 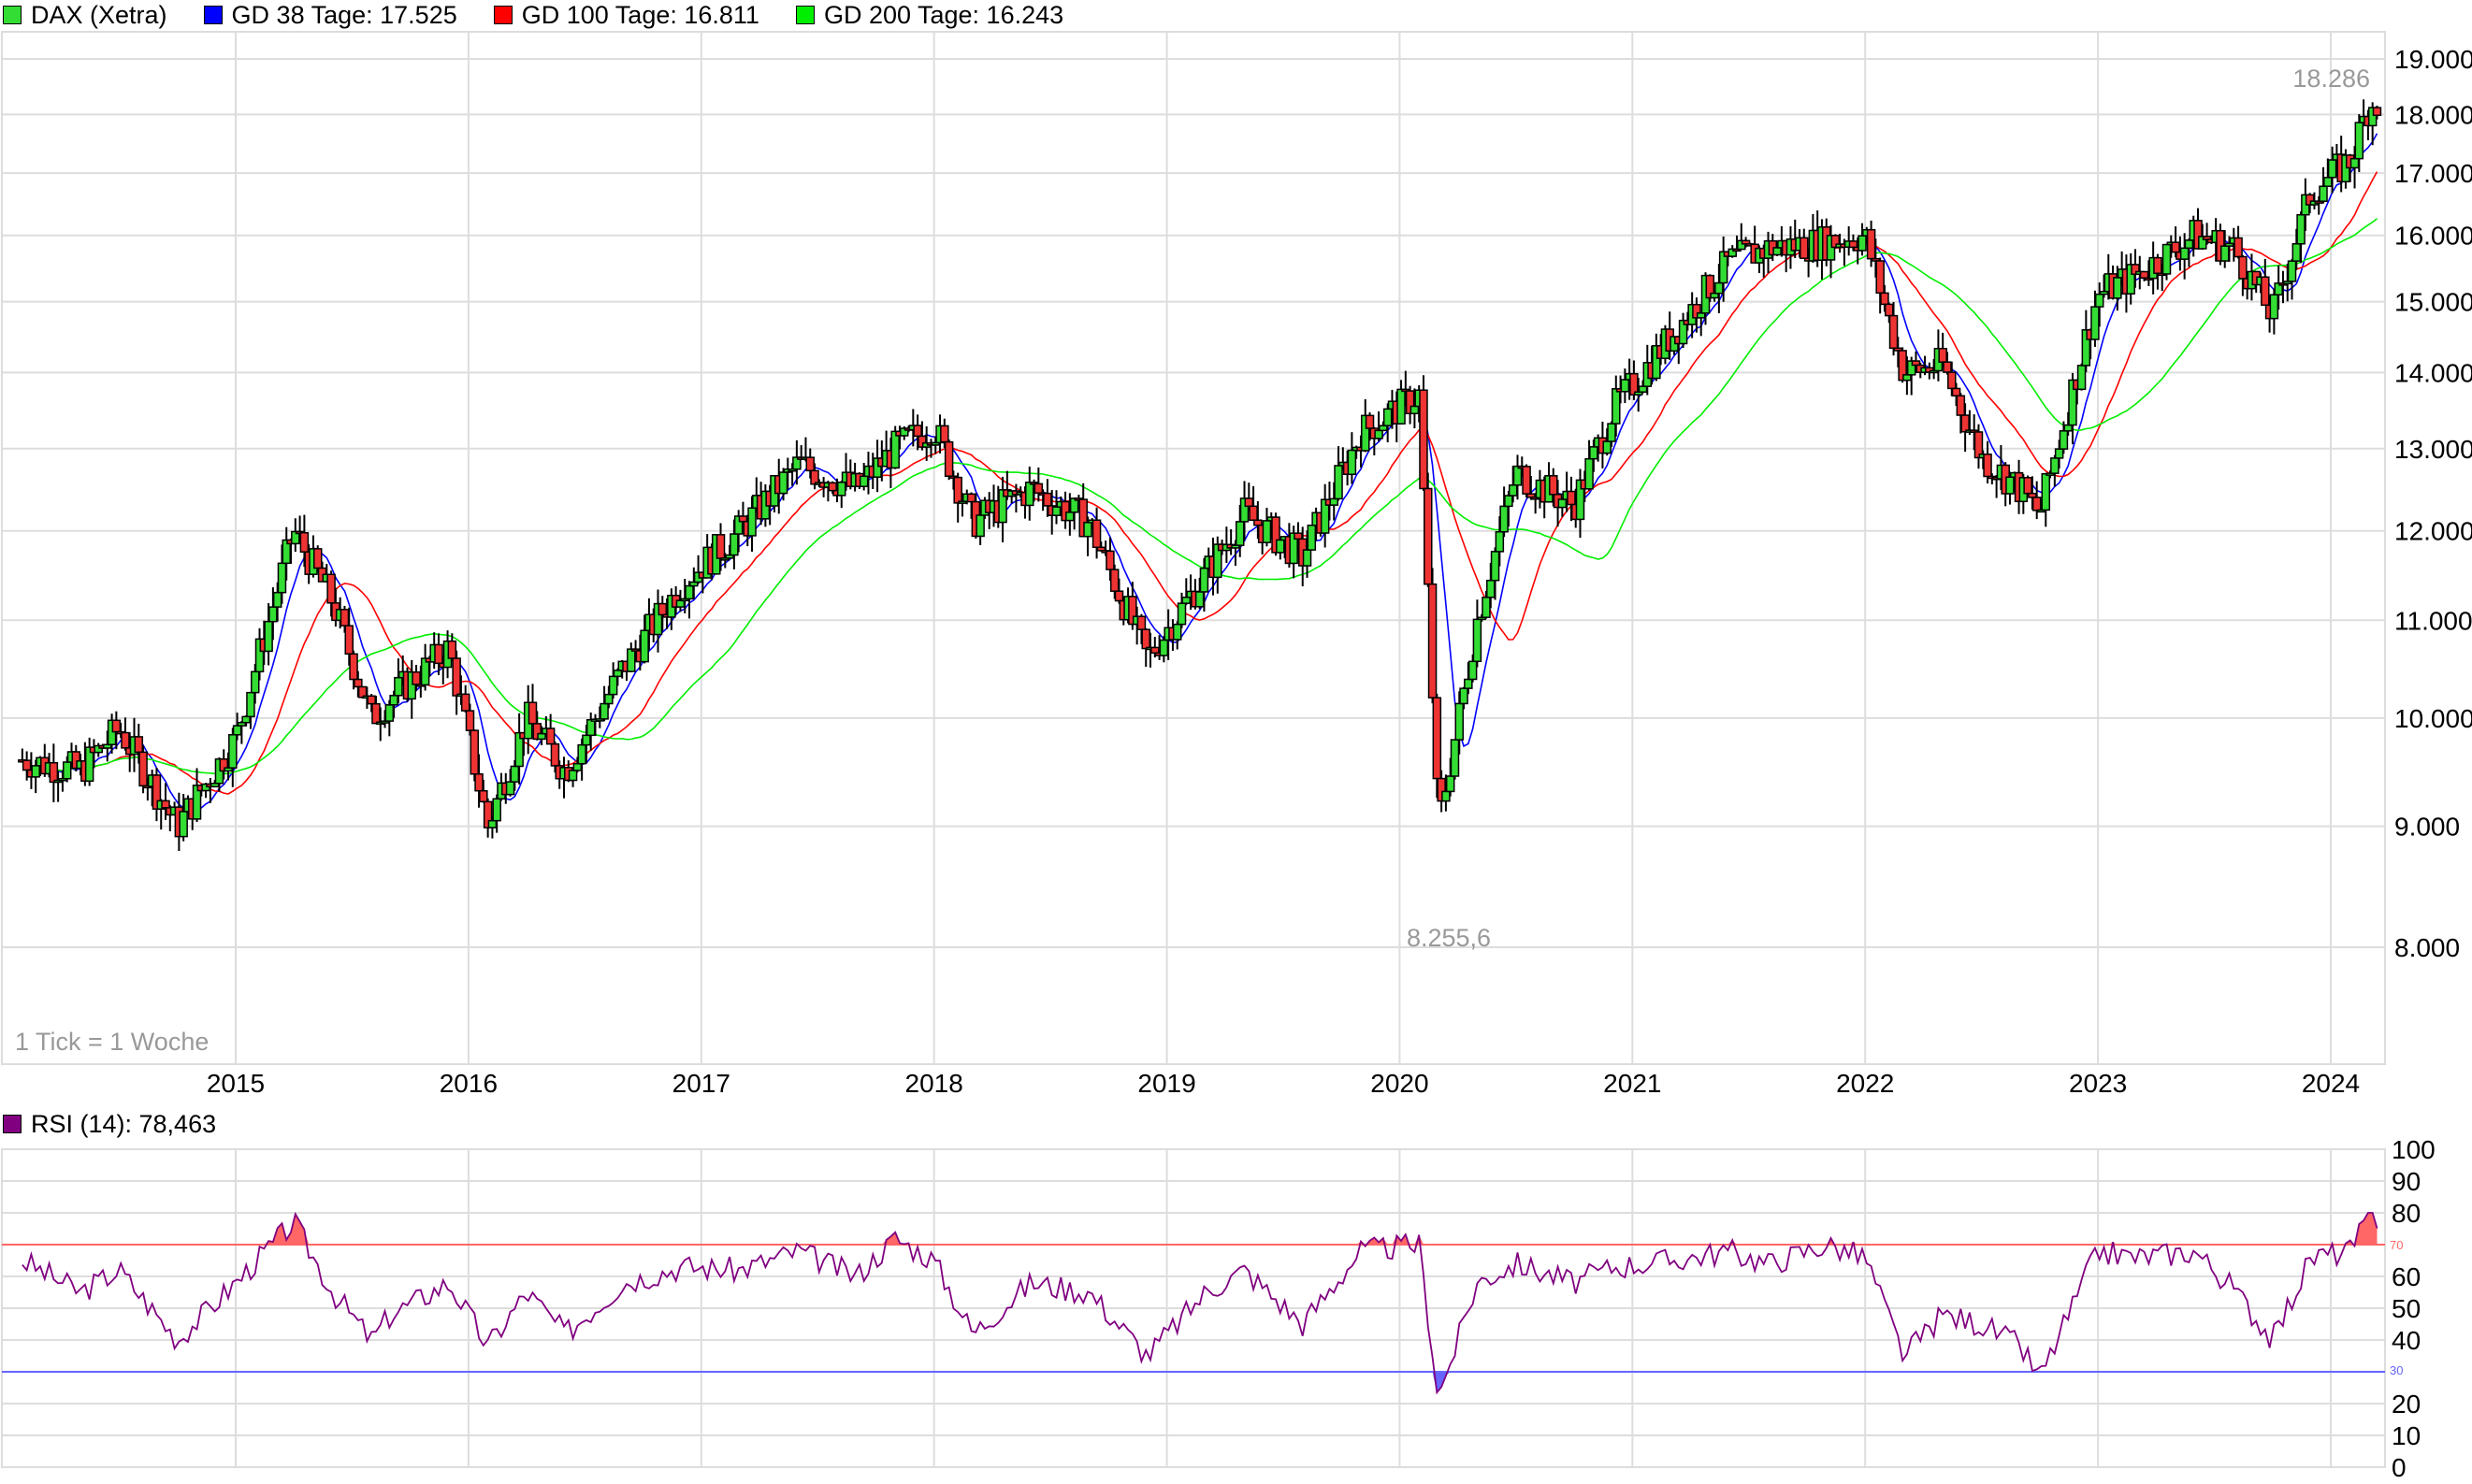 What do you see at coordinates (108, 1124) in the screenshot?
I see `legend-rsi: RSI (14): 78,463` at bounding box center [108, 1124].